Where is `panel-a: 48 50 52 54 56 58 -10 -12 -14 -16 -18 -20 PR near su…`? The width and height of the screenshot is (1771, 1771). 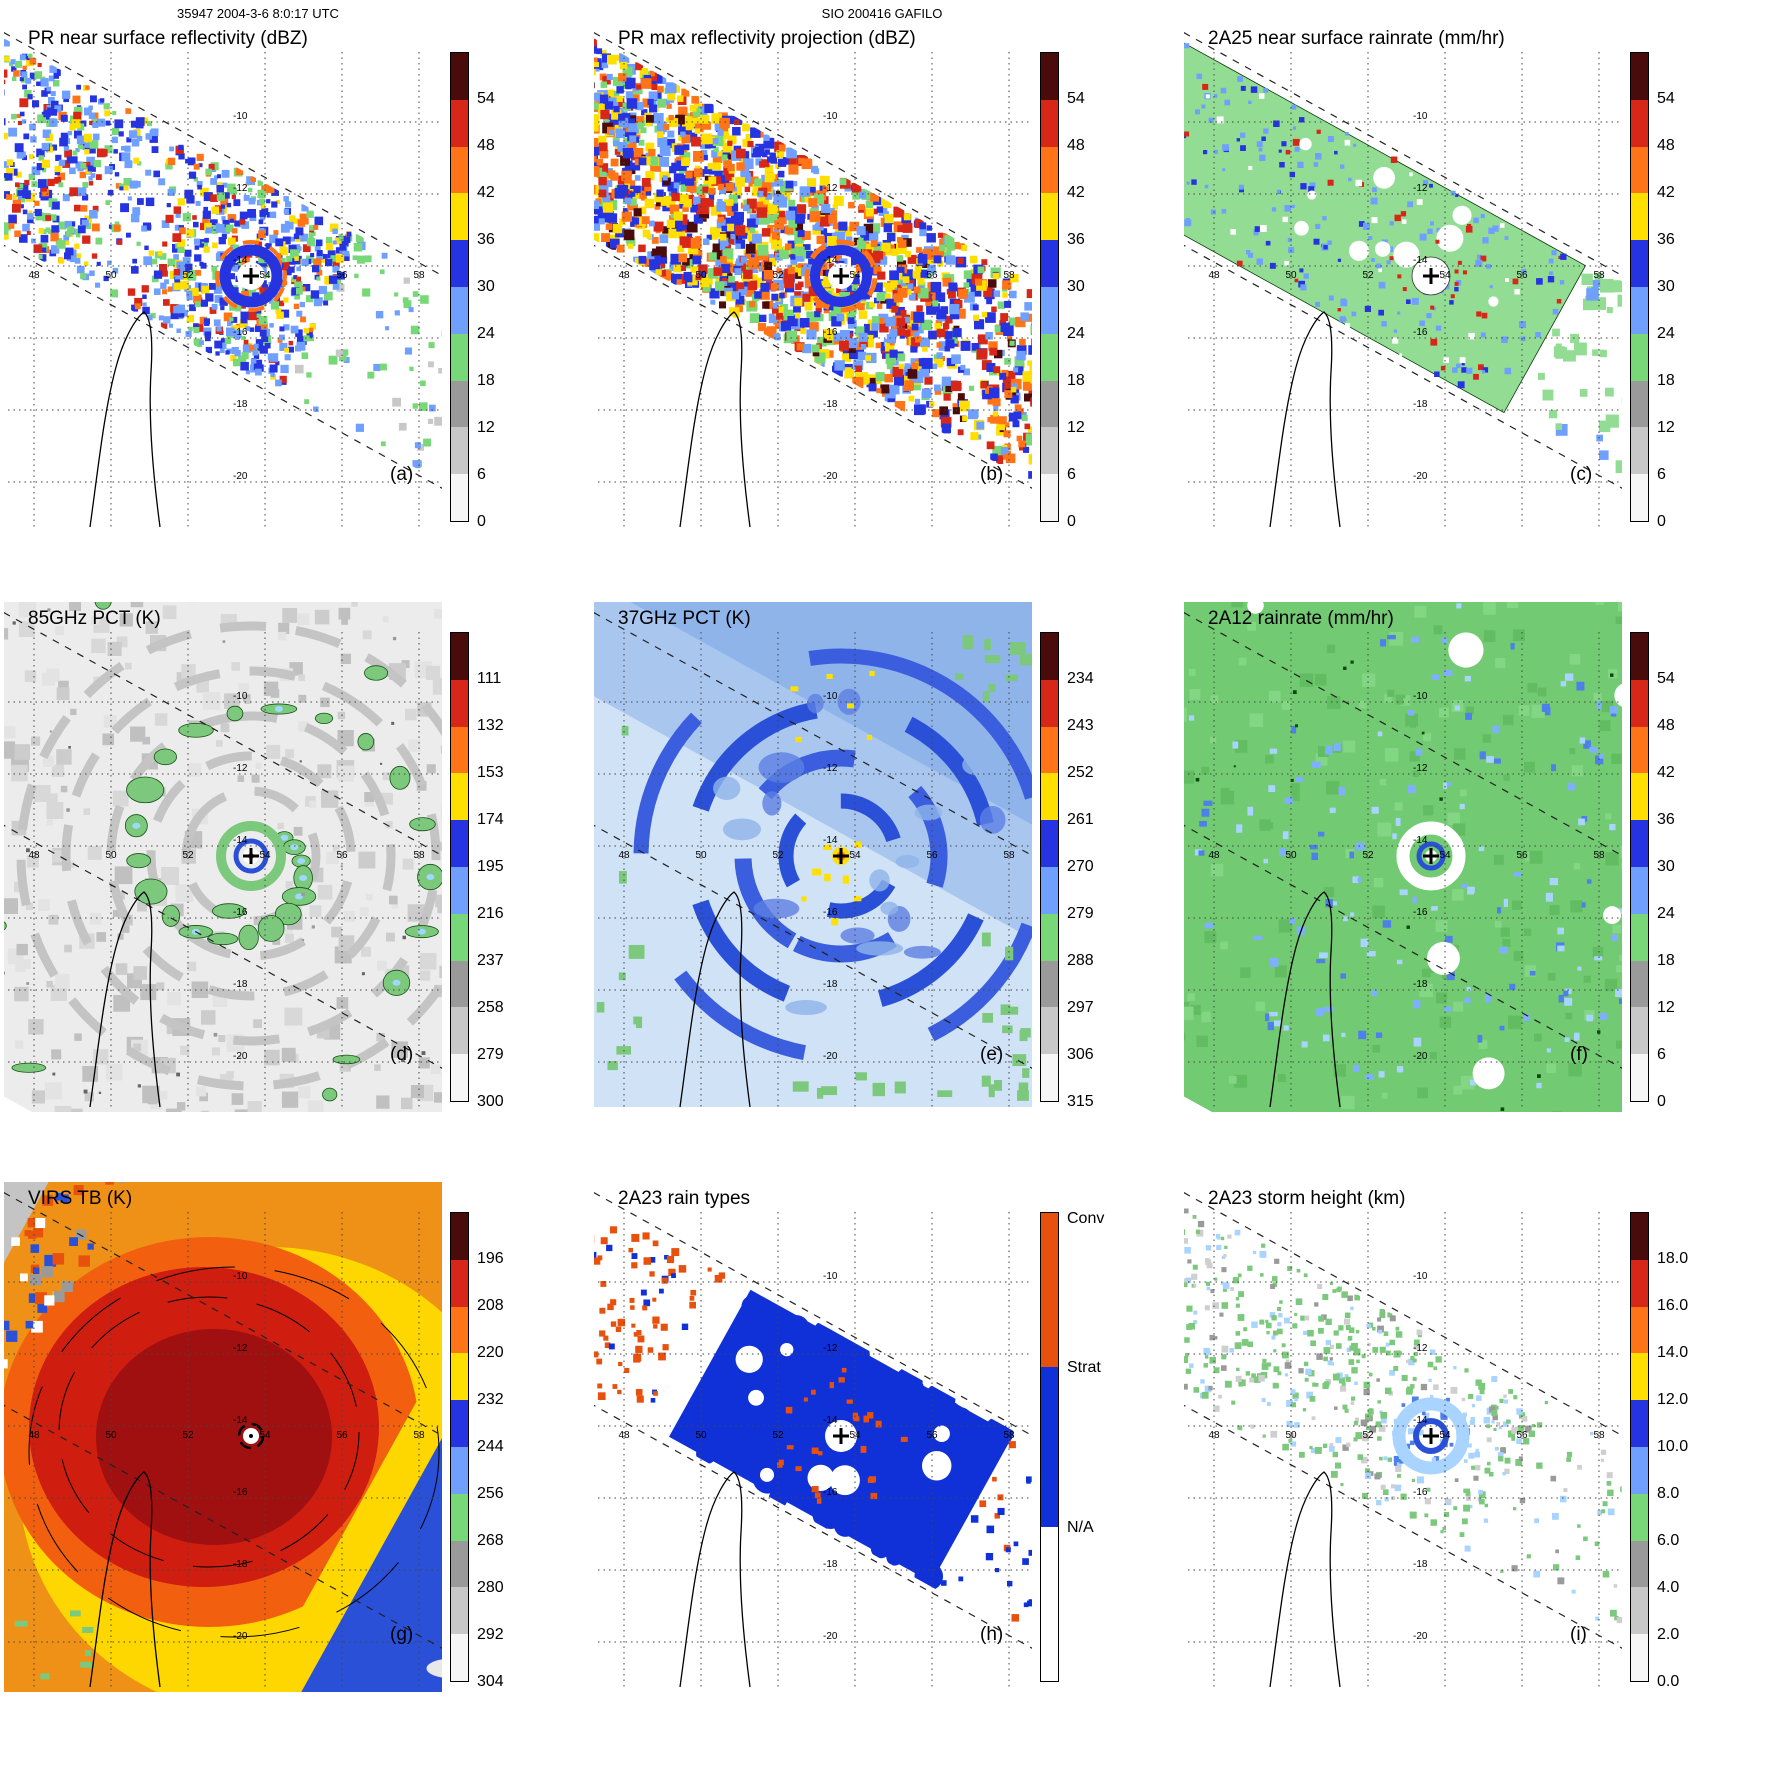
panel-a: 48 50 52 54 56 58 -10 -12 -14 -16 -18 -20 PR near su… is located at coordinates (295, 312).